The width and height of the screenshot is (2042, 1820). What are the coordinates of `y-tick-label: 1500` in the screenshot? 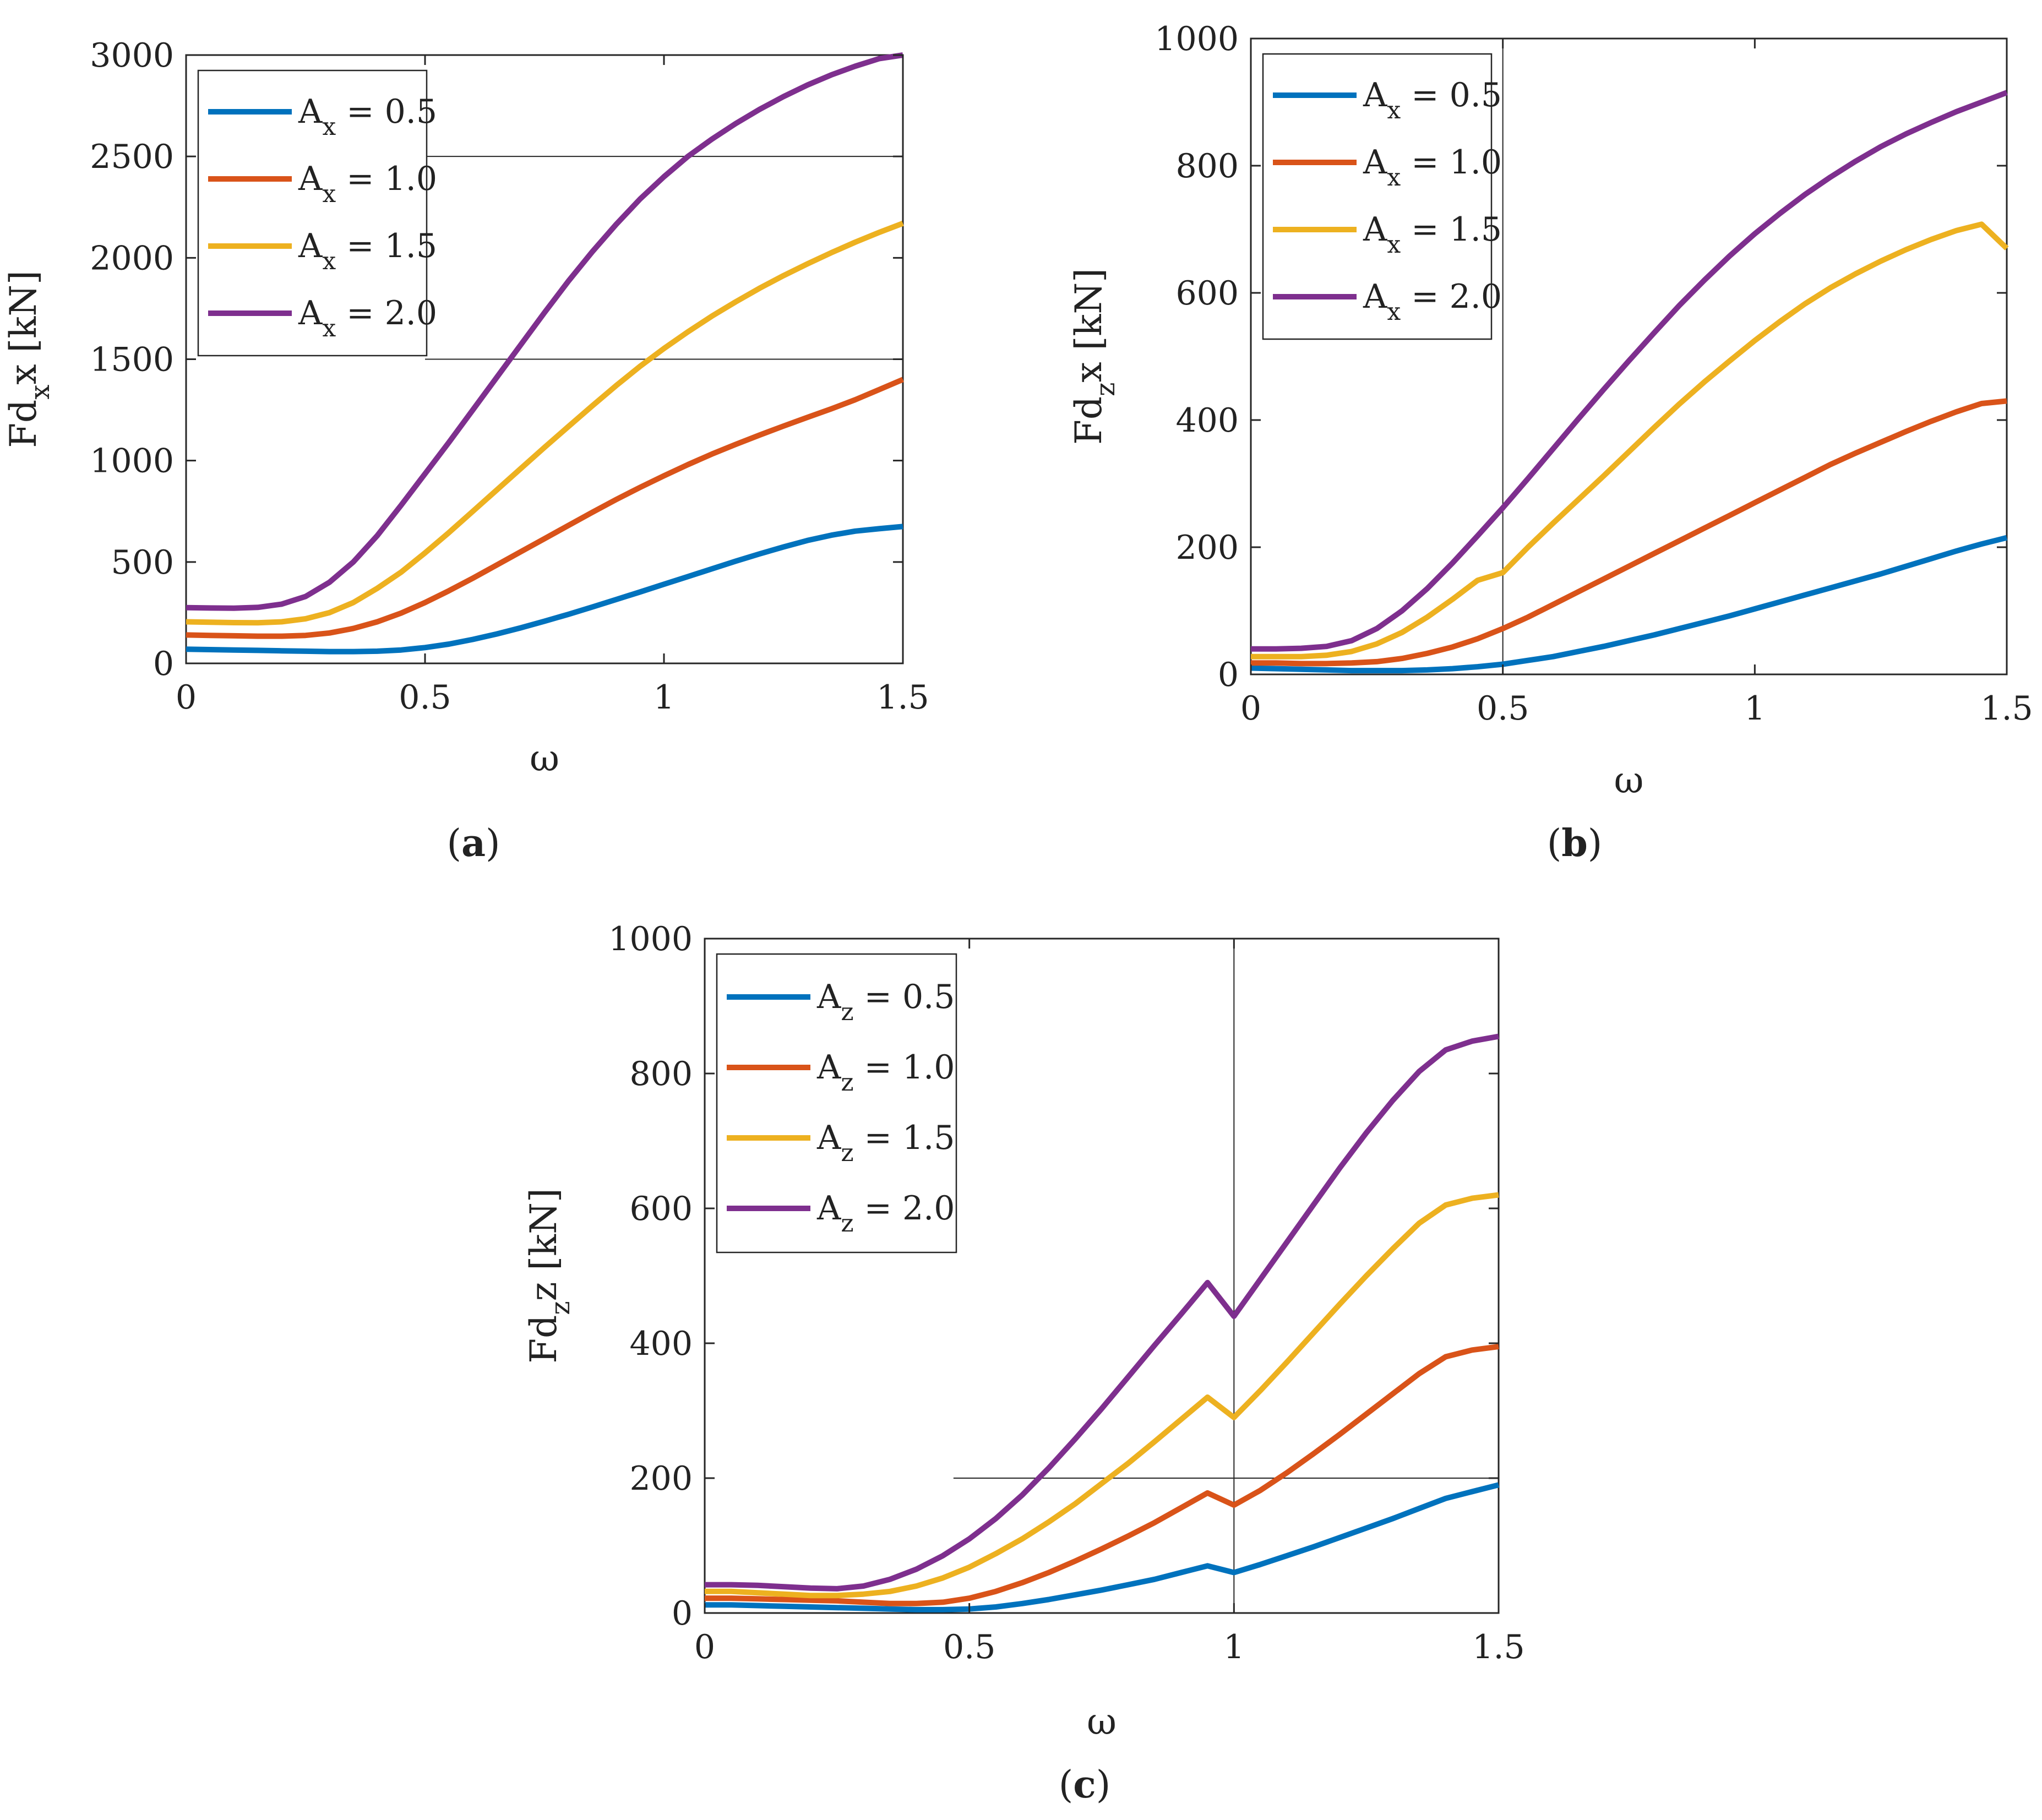 It's located at (132, 360).